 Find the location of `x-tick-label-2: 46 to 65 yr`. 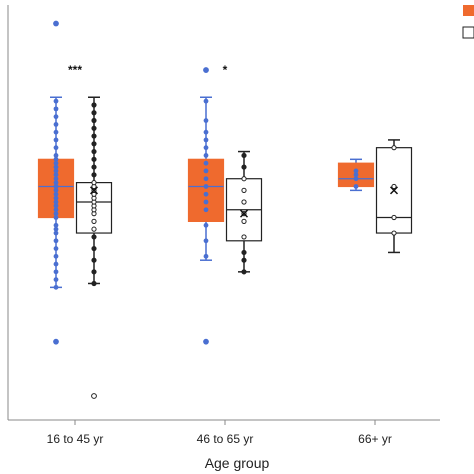

x-tick-label-2: 46 to 65 yr is located at coordinates (225, 439).